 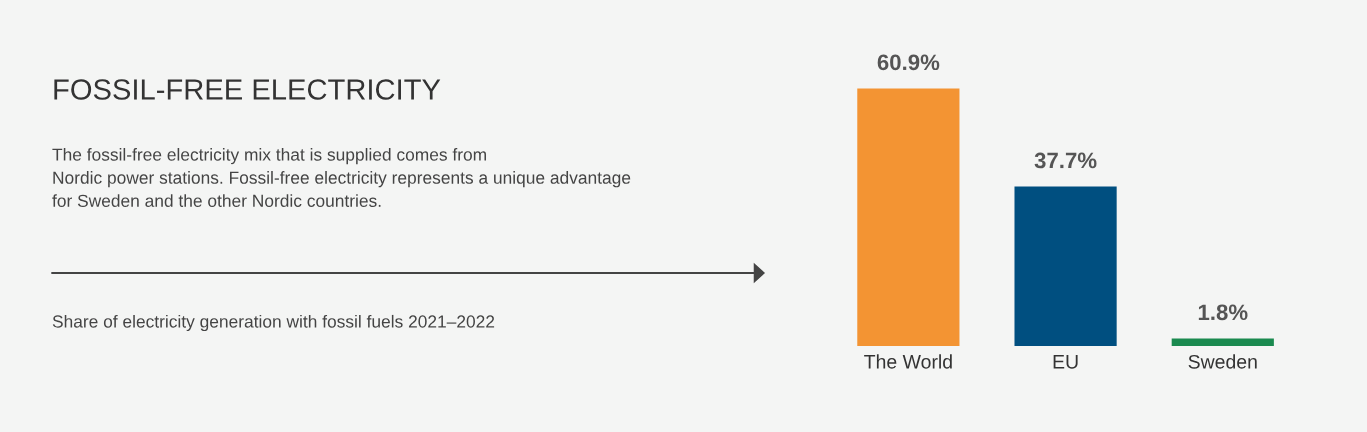 I want to click on x-tick-label: Sweden, so click(x=1222, y=361).